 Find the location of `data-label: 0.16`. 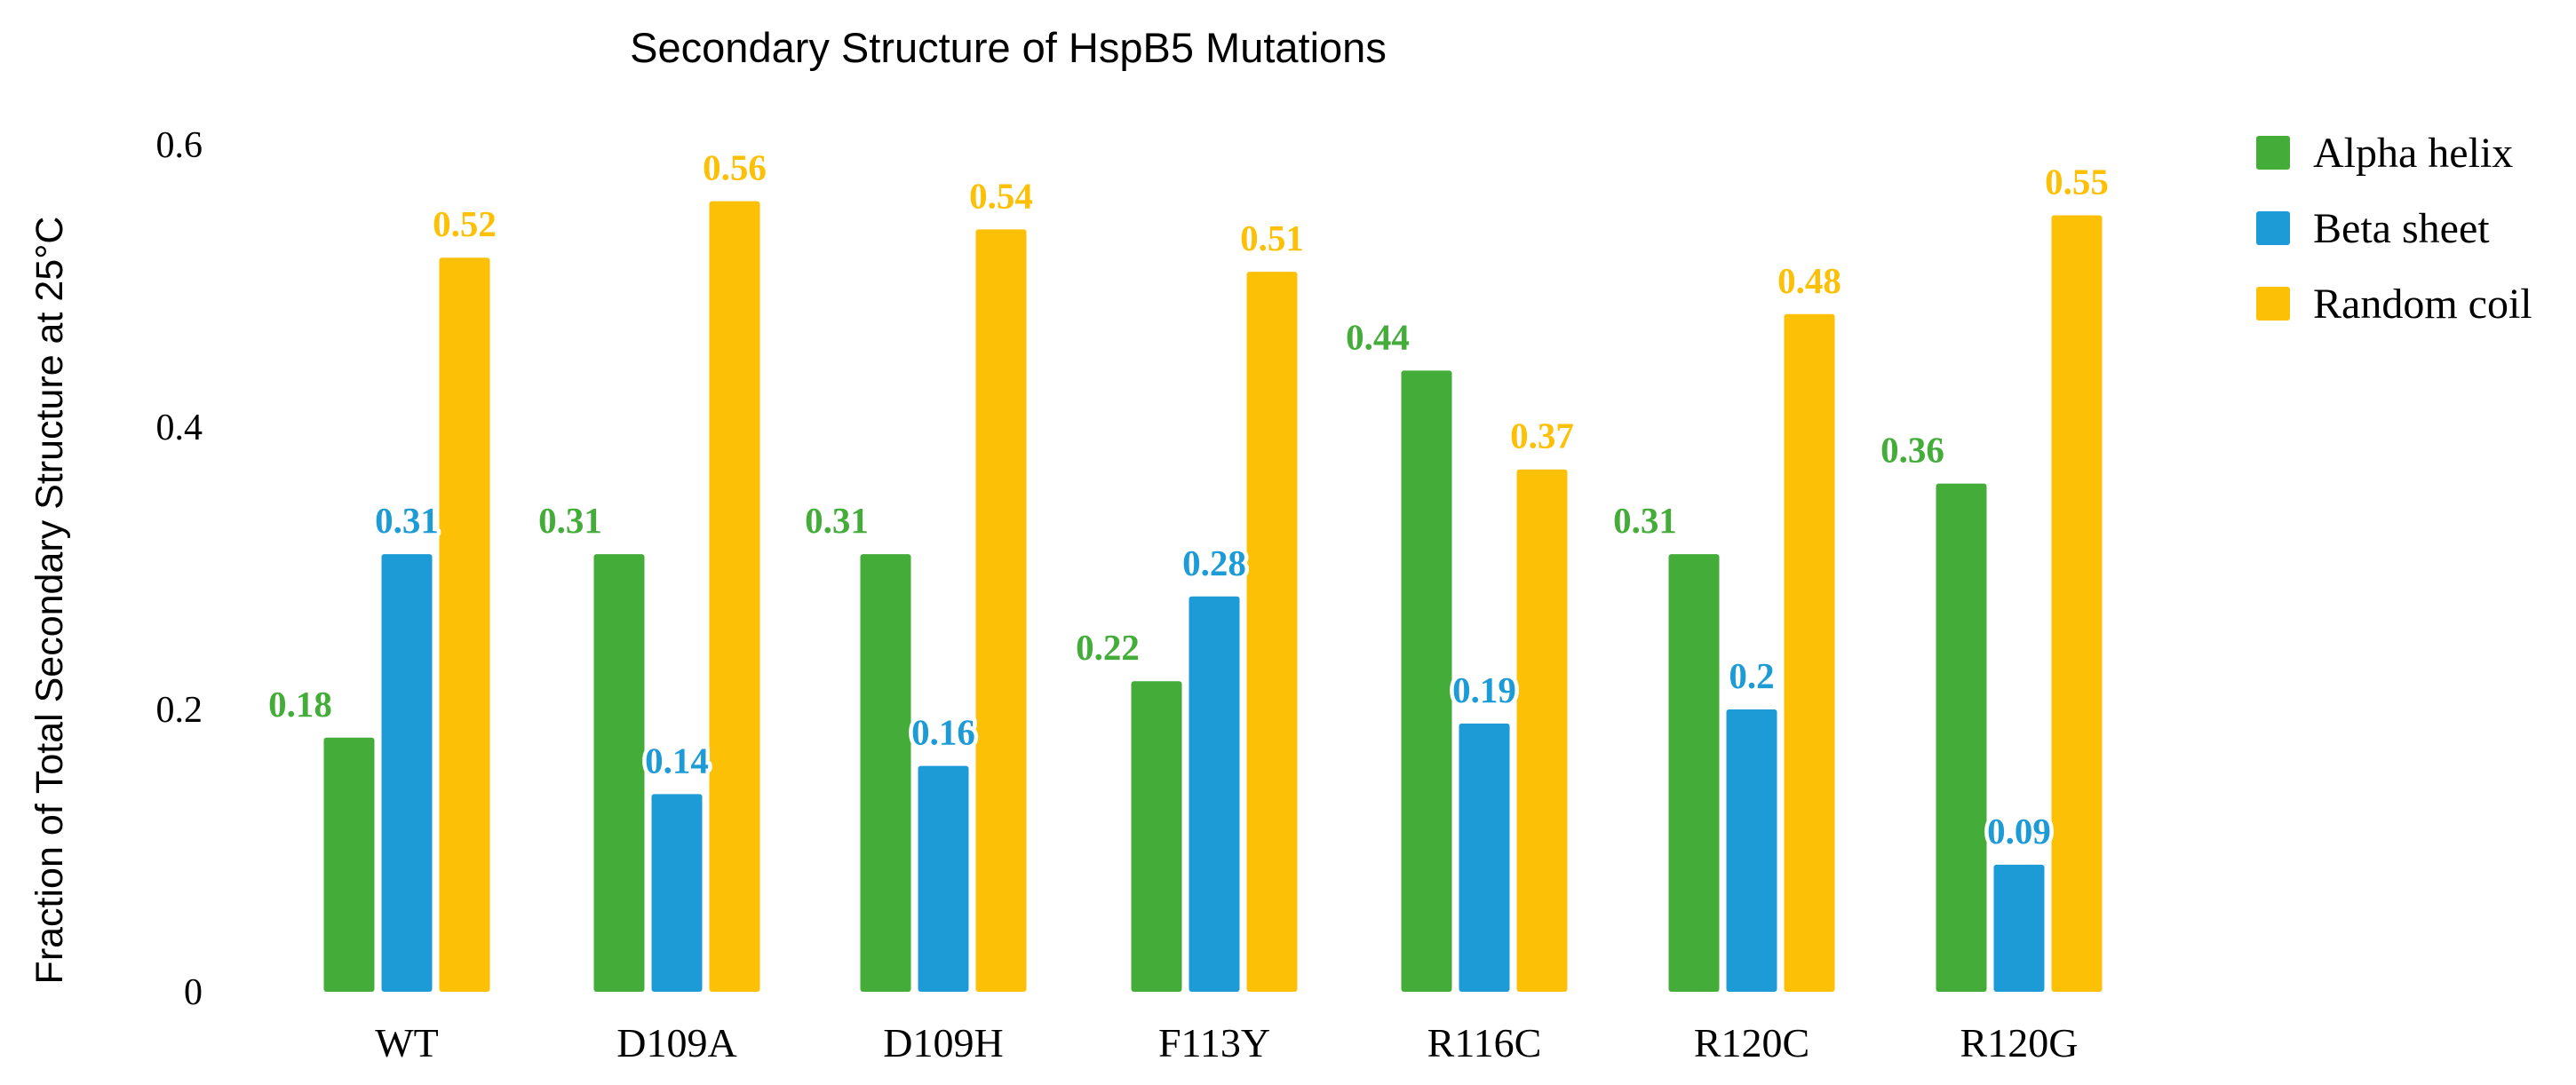

data-label: 0.16 is located at coordinates (943, 733).